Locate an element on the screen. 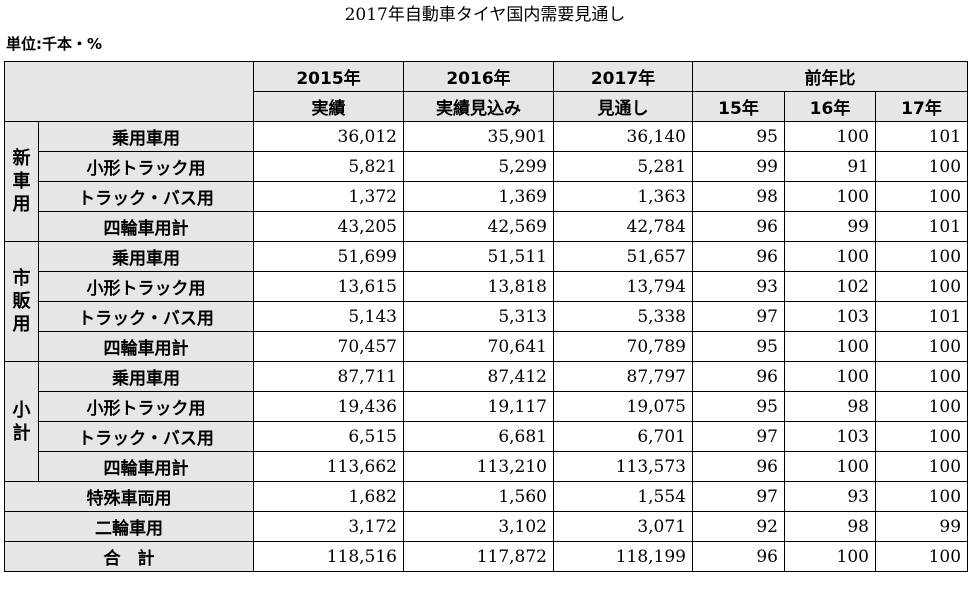 The width and height of the screenshot is (970, 604). cell-2015: 87,711 is located at coordinates (328, 376).